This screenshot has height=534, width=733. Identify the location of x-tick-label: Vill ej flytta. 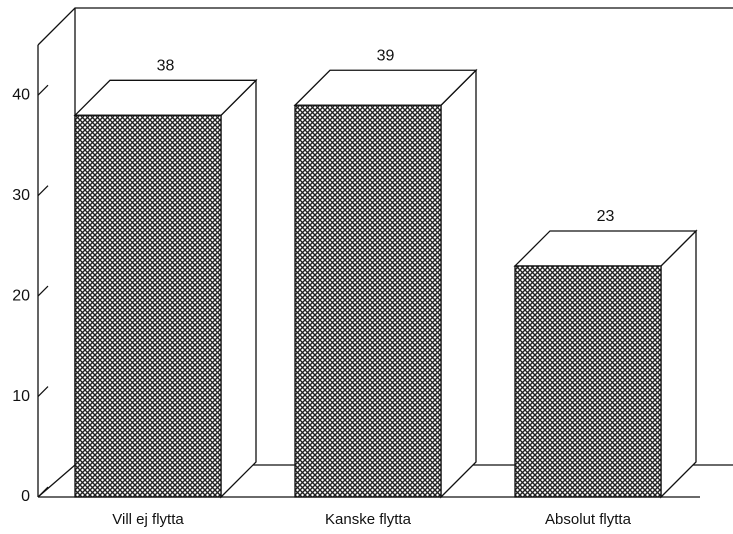
(148, 519).